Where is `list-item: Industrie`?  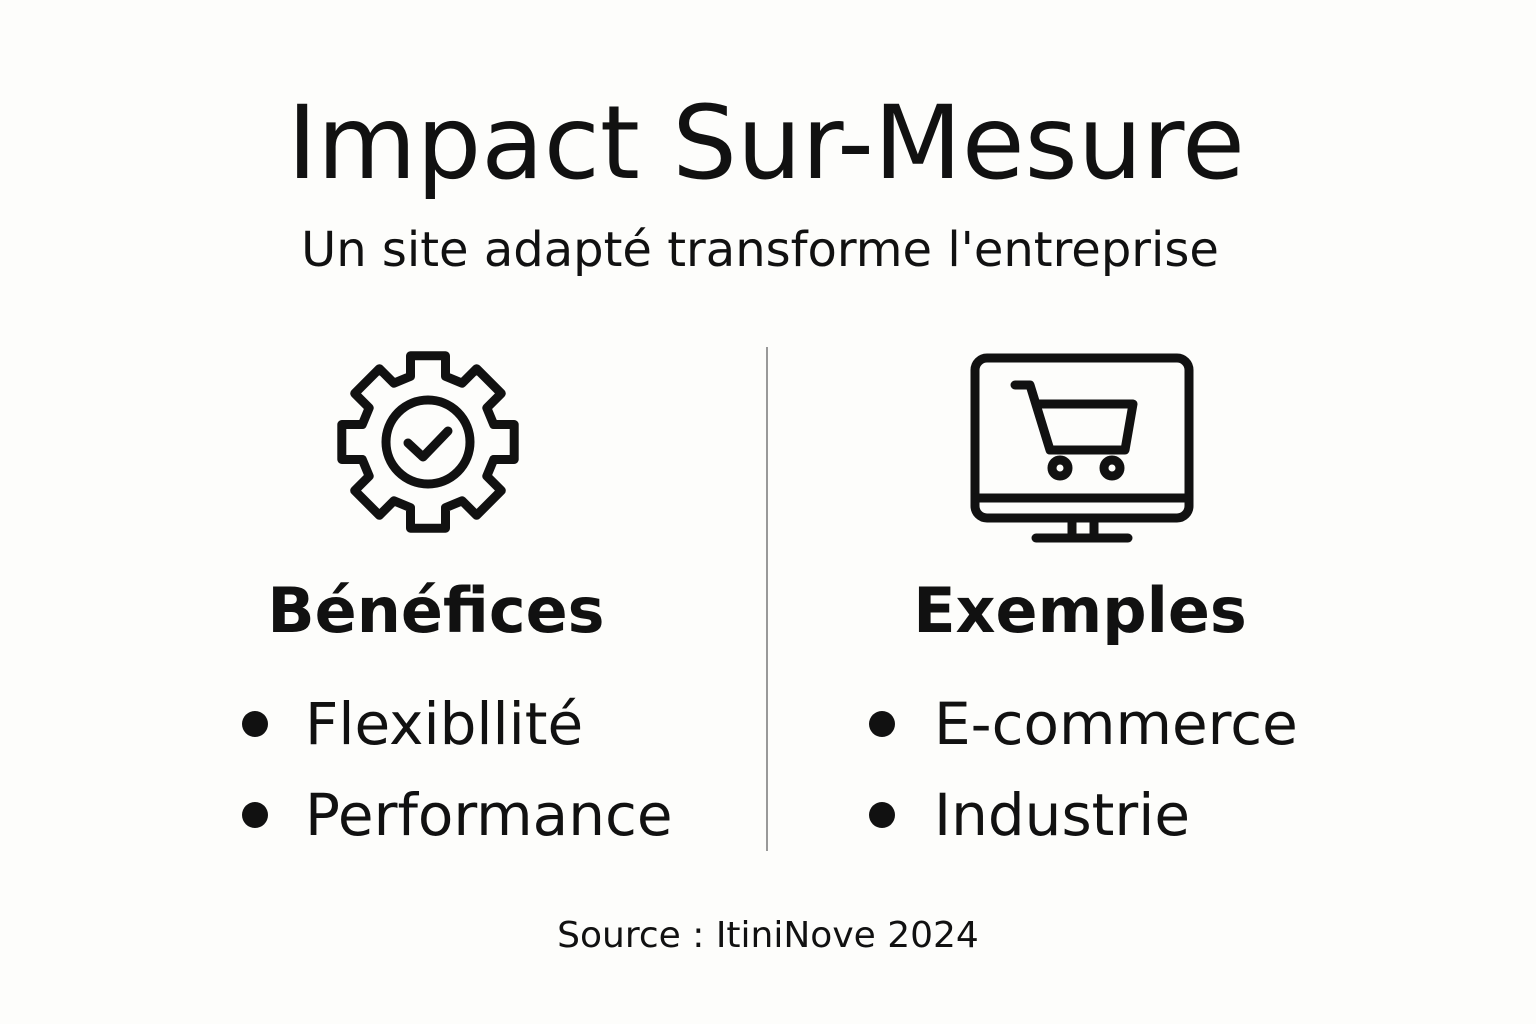
list-item: Industrie is located at coordinates (1062, 815).